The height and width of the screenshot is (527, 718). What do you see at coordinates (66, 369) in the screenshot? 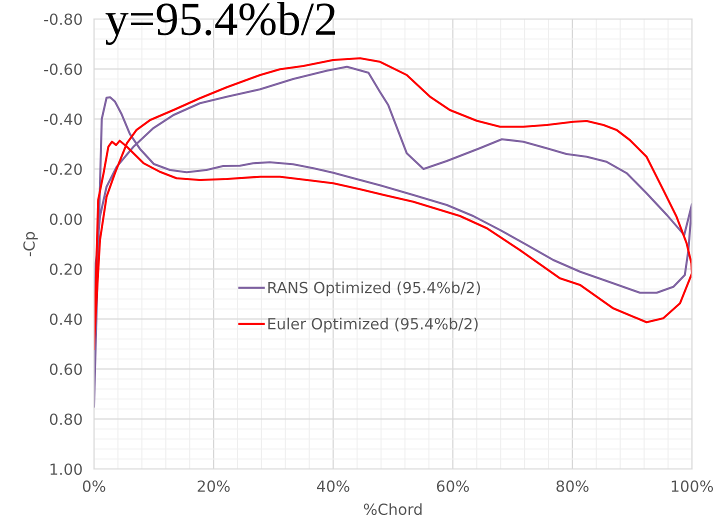
I see `y-tick-label: 0.60` at bounding box center [66, 369].